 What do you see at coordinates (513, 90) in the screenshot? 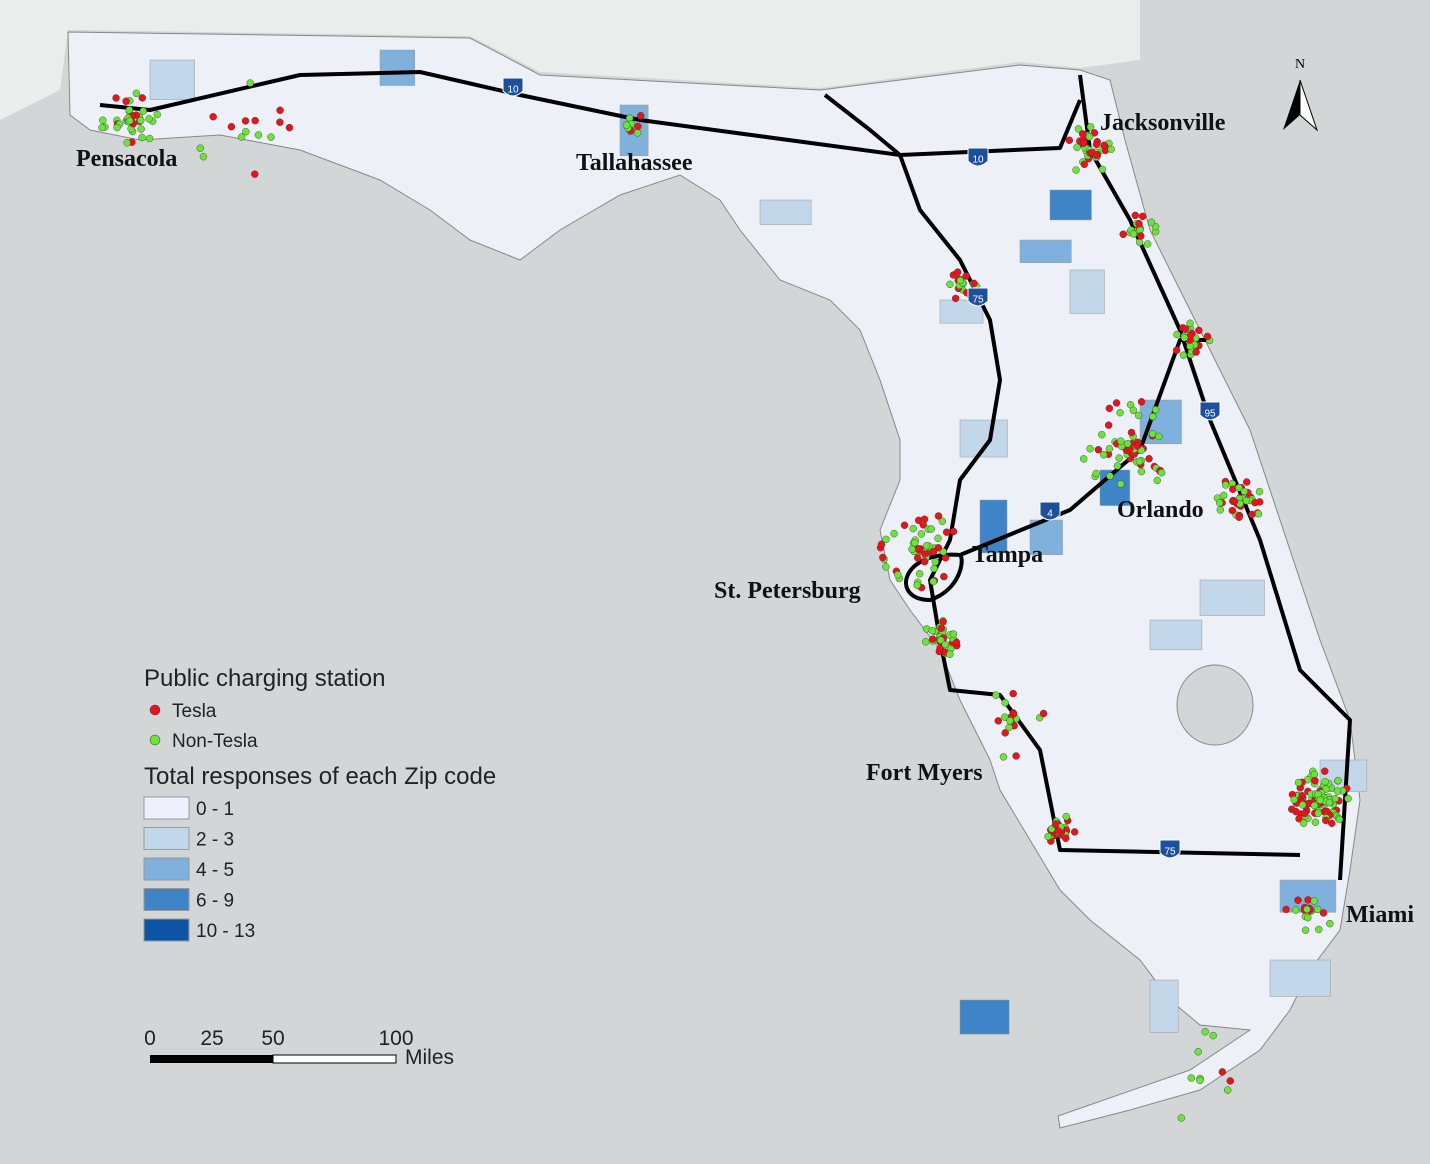
I see `shield-label: 10` at bounding box center [513, 90].